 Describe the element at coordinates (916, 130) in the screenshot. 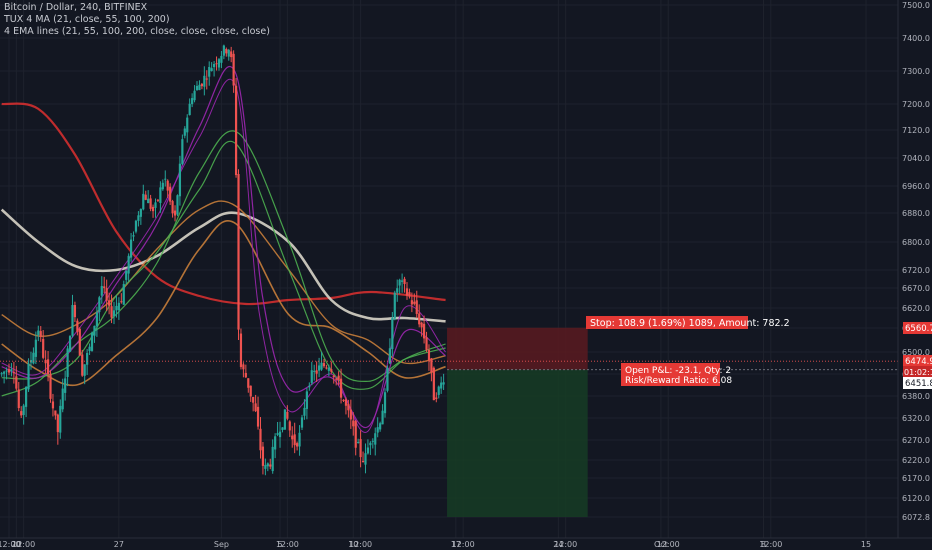

I see `price-tick-label: 7120.0` at that location.